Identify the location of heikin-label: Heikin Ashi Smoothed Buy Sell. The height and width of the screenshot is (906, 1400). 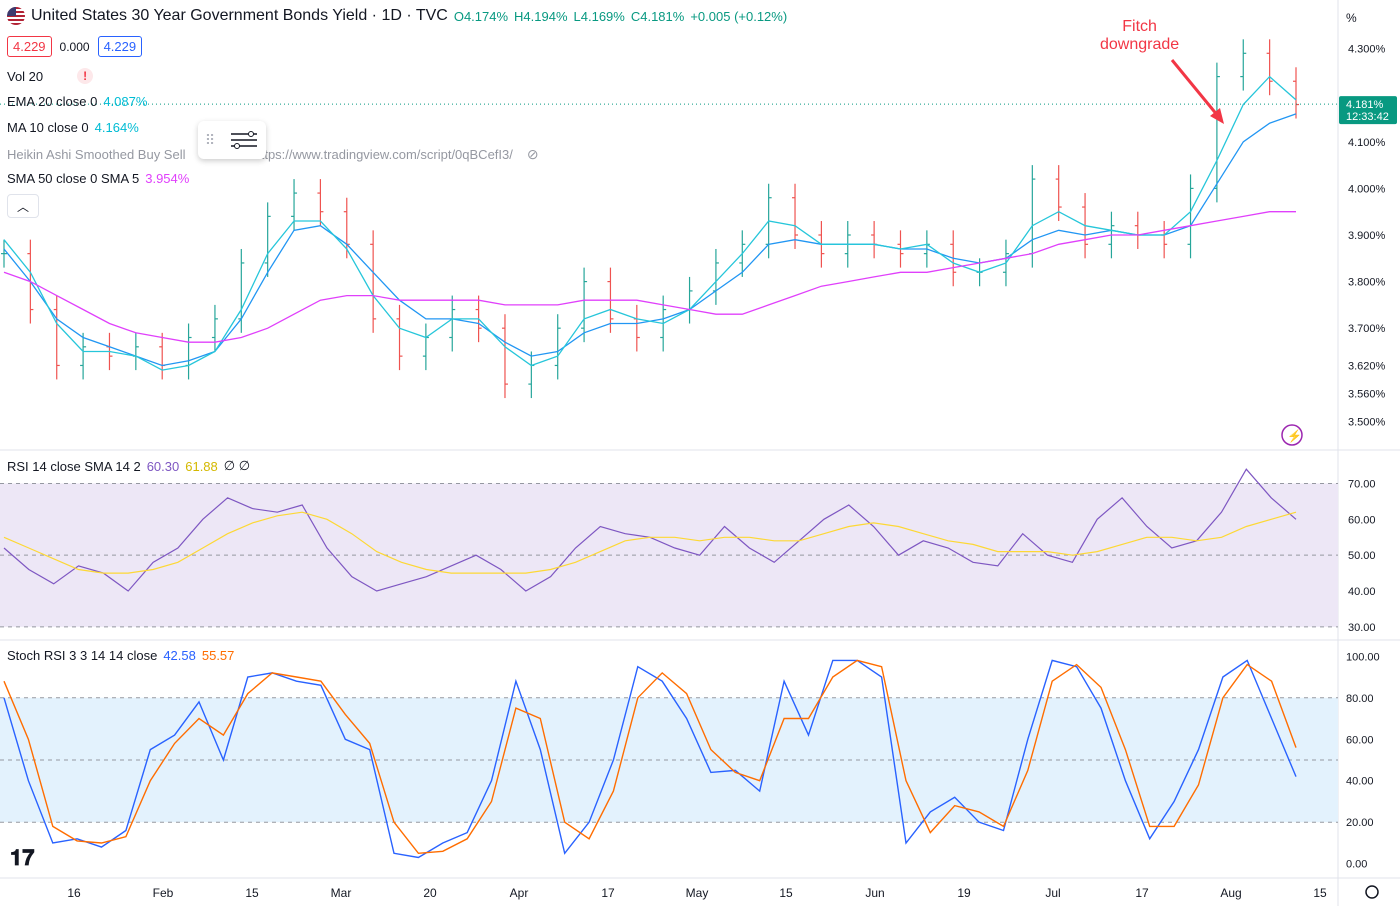
(96, 154).